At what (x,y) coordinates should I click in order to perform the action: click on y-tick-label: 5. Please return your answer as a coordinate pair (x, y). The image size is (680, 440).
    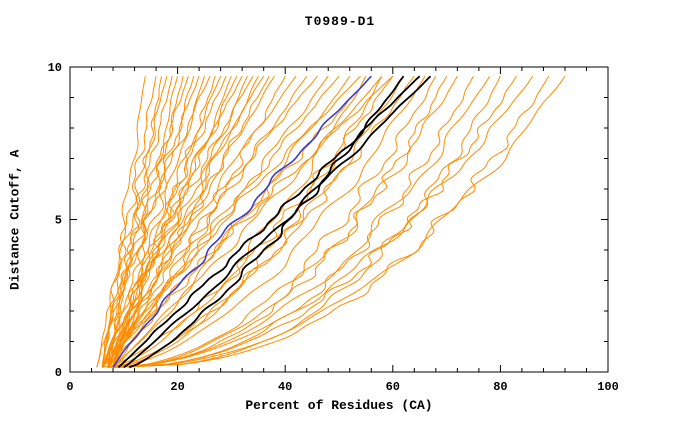
    Looking at the image, I should click on (58, 221).